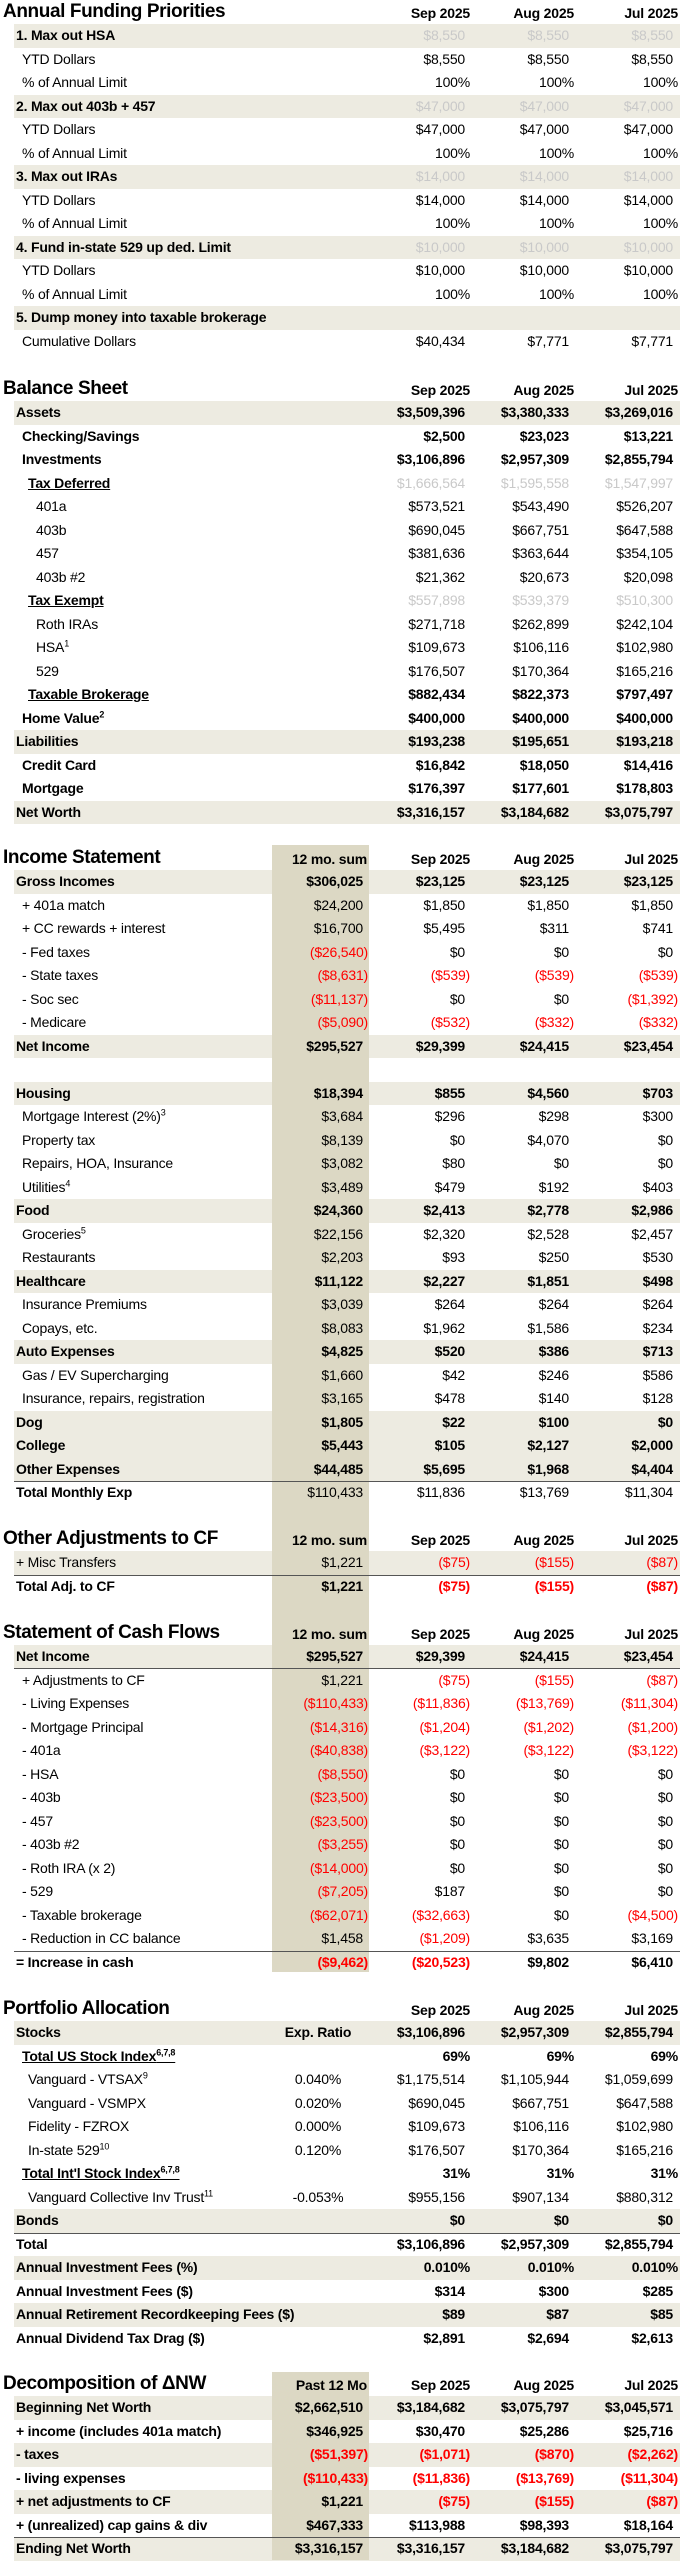 This screenshot has width=680, height=2561. Describe the element at coordinates (342, 1445) in the screenshot. I see `sum-value: $5,443` at that location.